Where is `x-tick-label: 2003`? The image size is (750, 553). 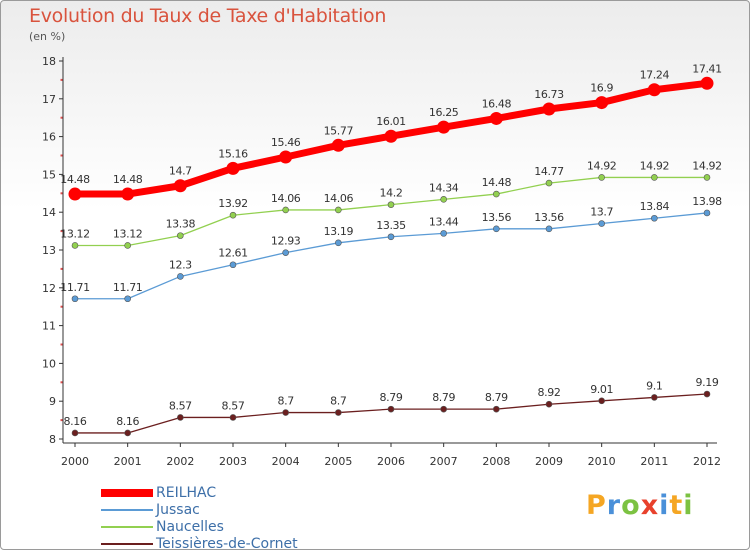
x-tick-label: 2003 is located at coordinates (233, 461).